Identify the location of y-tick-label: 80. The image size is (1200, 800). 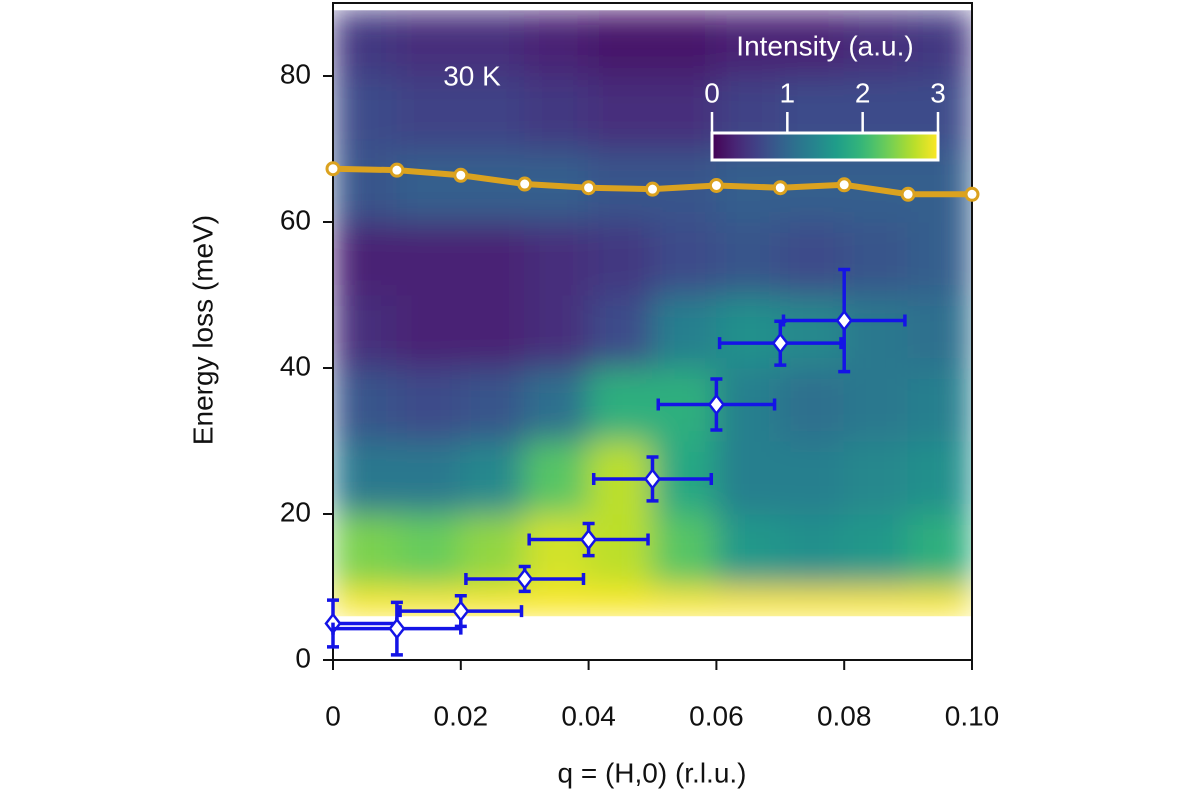
(295, 73).